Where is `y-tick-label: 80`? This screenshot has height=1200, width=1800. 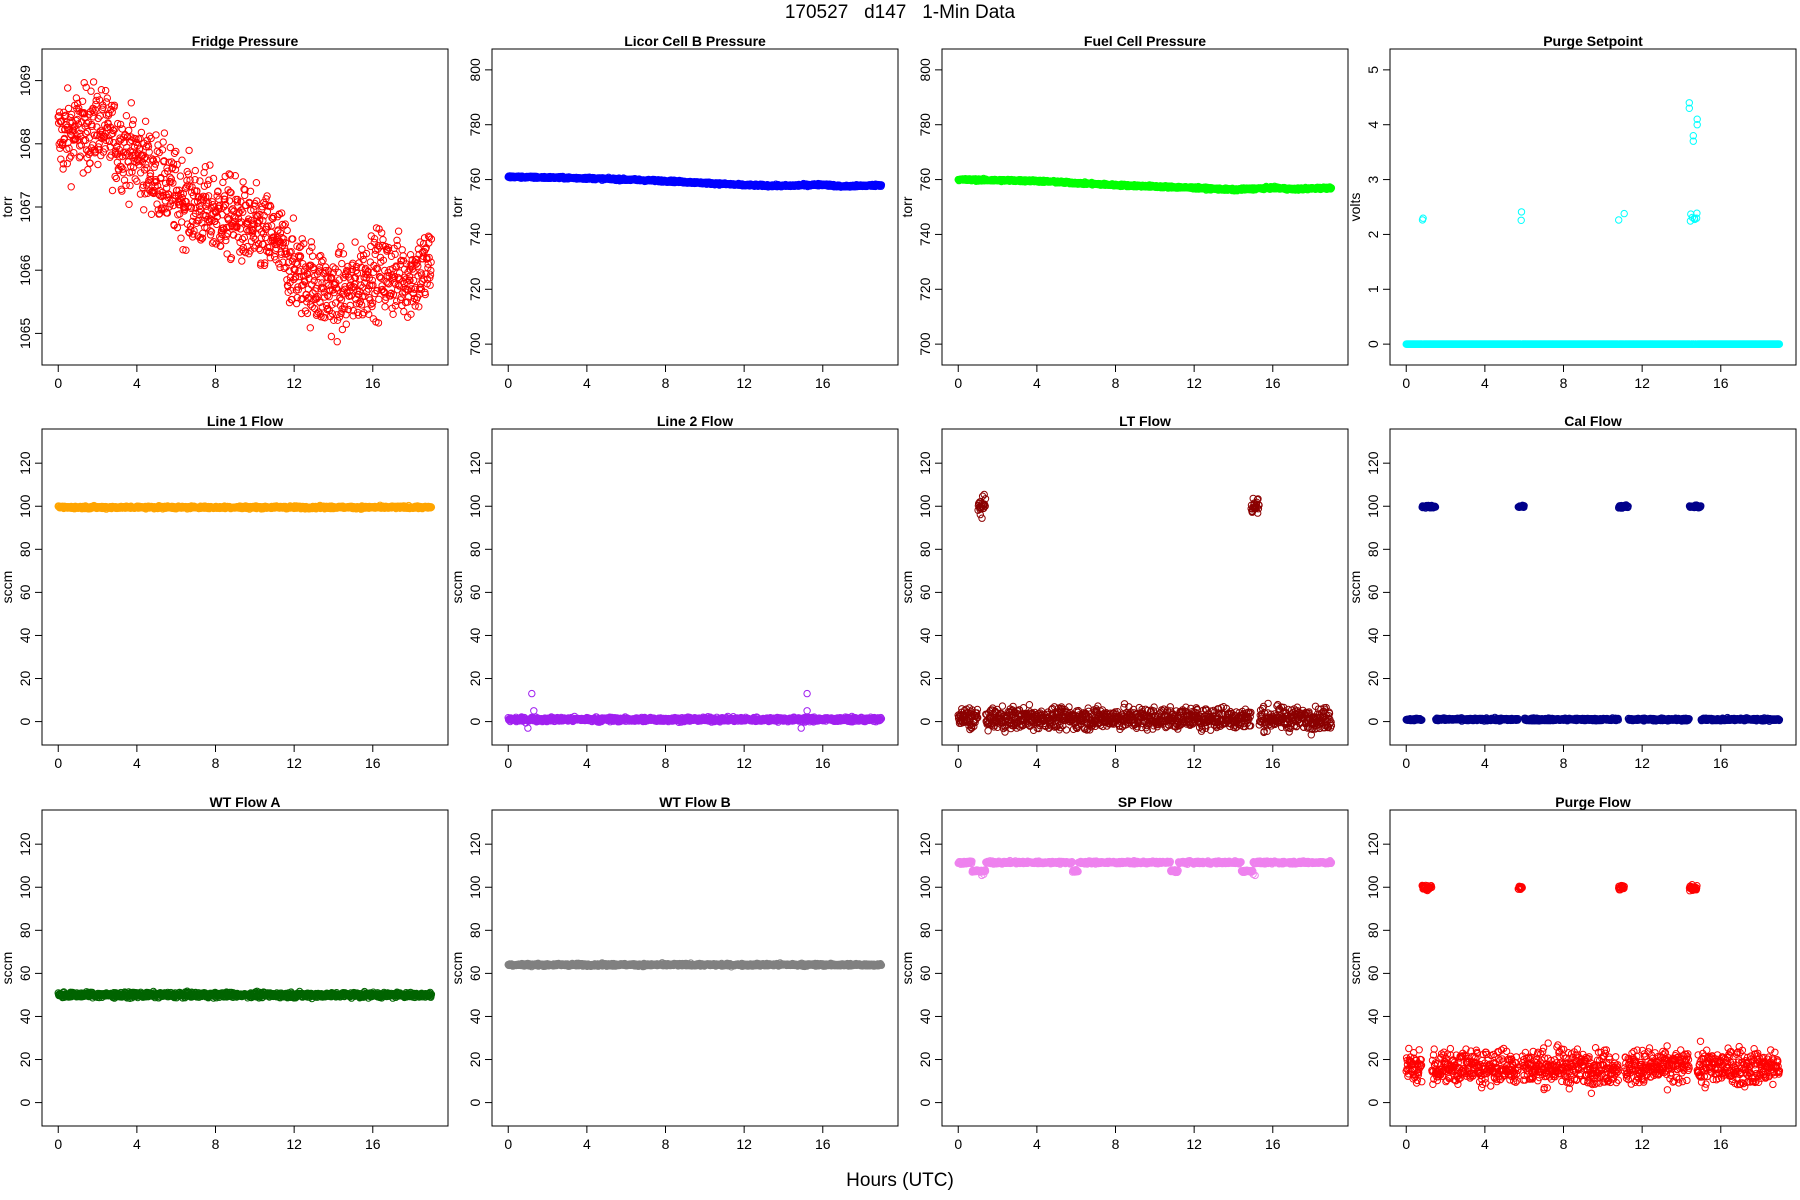 y-tick-label: 80 is located at coordinates (25, 549).